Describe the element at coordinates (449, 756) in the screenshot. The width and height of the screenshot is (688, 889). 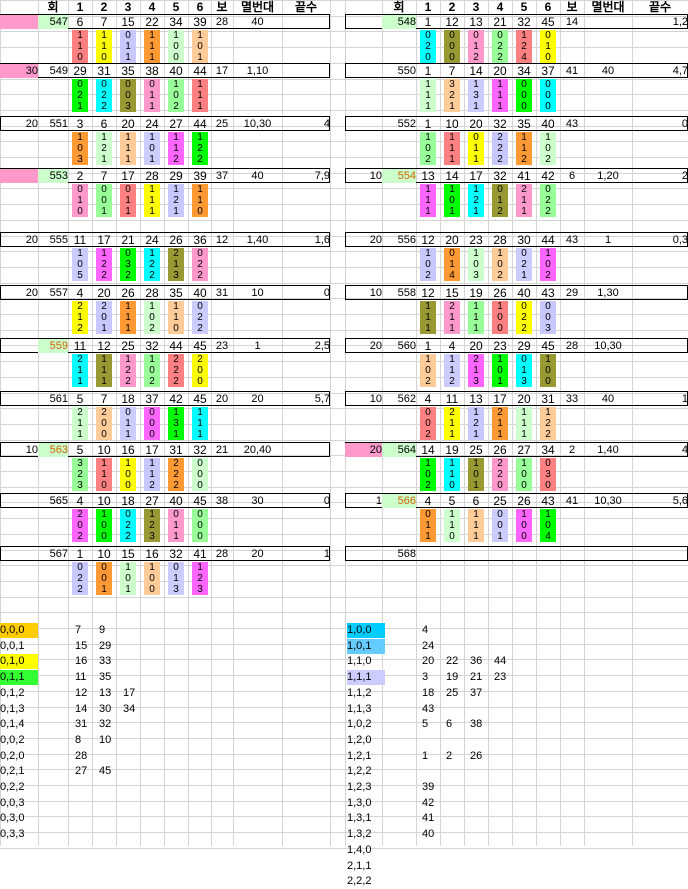
I see `legend-value: 2` at that location.